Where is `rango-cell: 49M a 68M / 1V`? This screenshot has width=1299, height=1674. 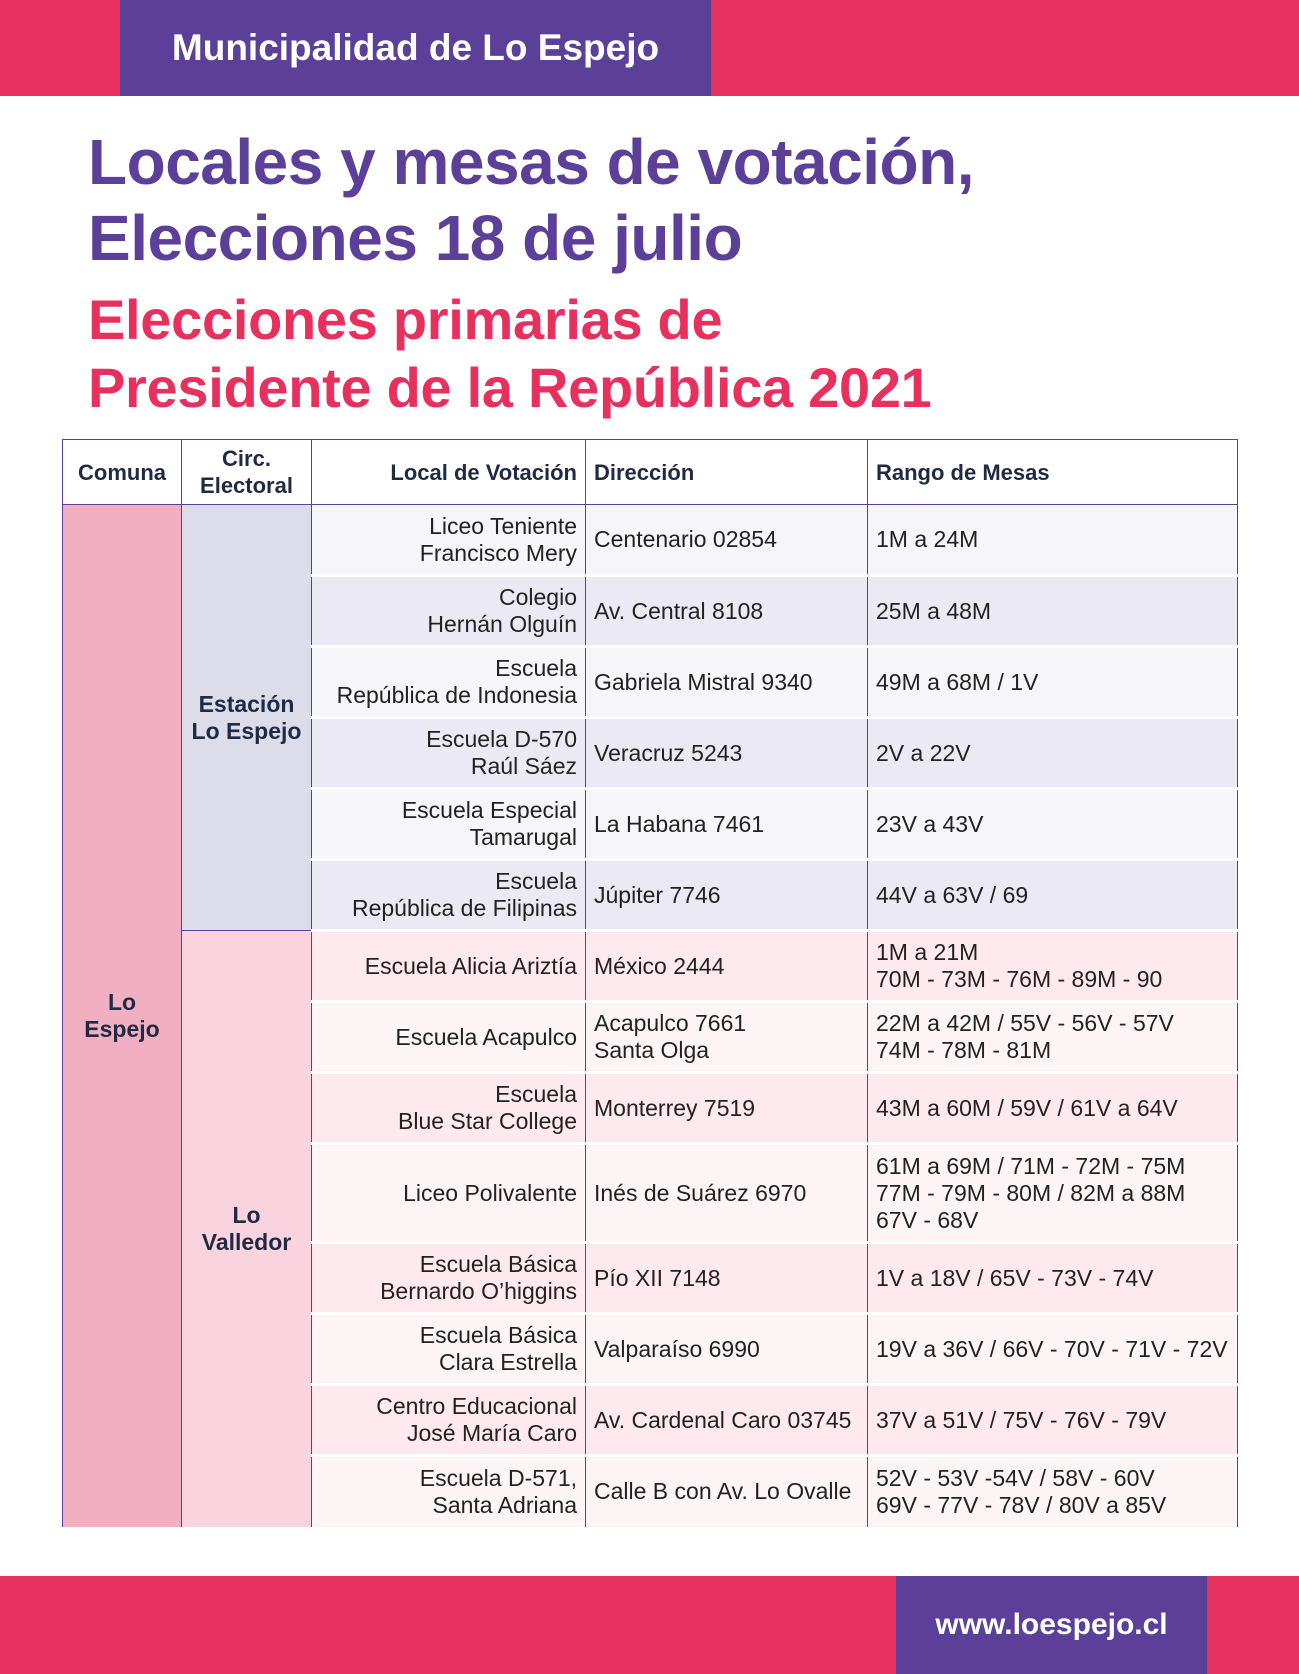 rango-cell: 49M a 68M / 1V is located at coordinates (1052, 681).